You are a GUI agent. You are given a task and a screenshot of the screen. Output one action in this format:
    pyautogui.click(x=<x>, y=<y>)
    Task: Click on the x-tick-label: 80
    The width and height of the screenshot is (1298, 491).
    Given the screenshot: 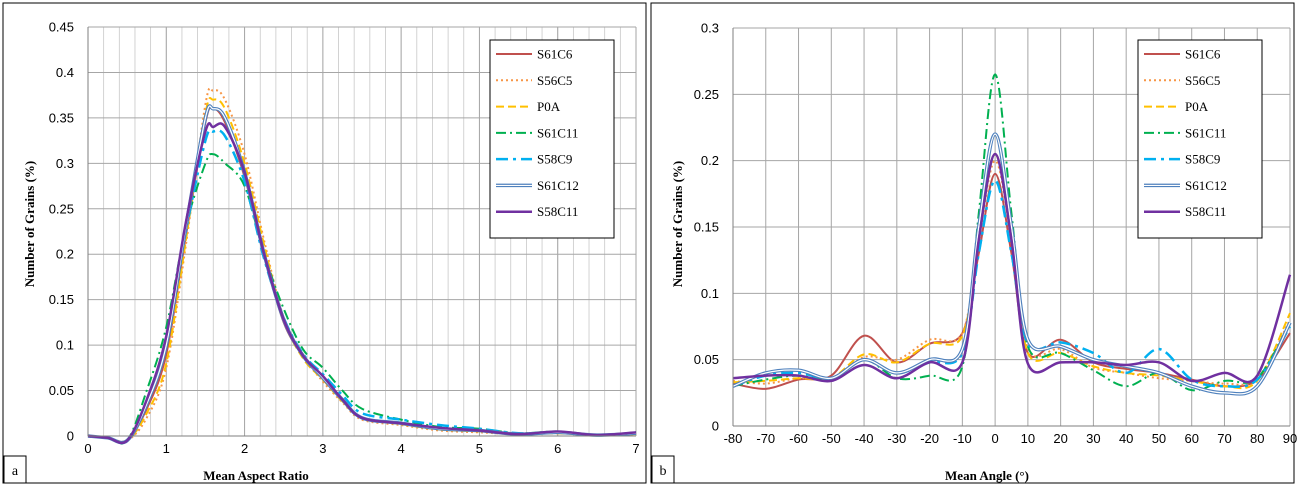 What is the action you would take?
    pyautogui.click(x=1257, y=438)
    